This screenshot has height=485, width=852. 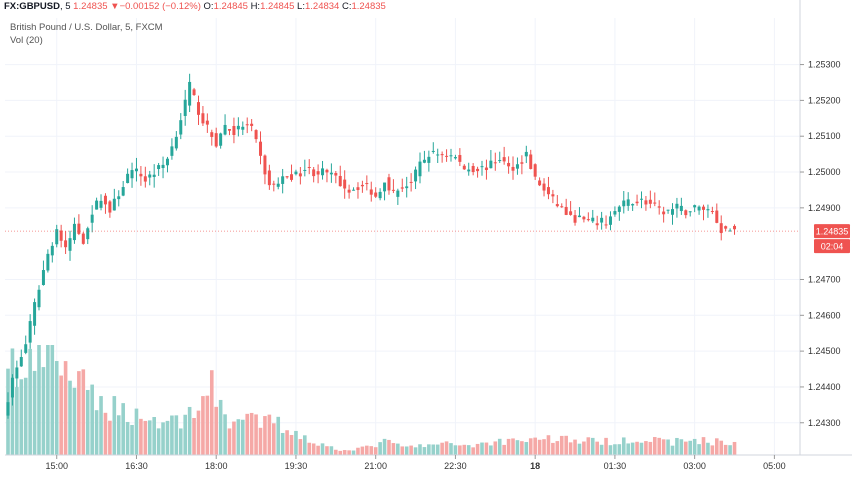 I want to click on open-label: O:, so click(x=208, y=6).